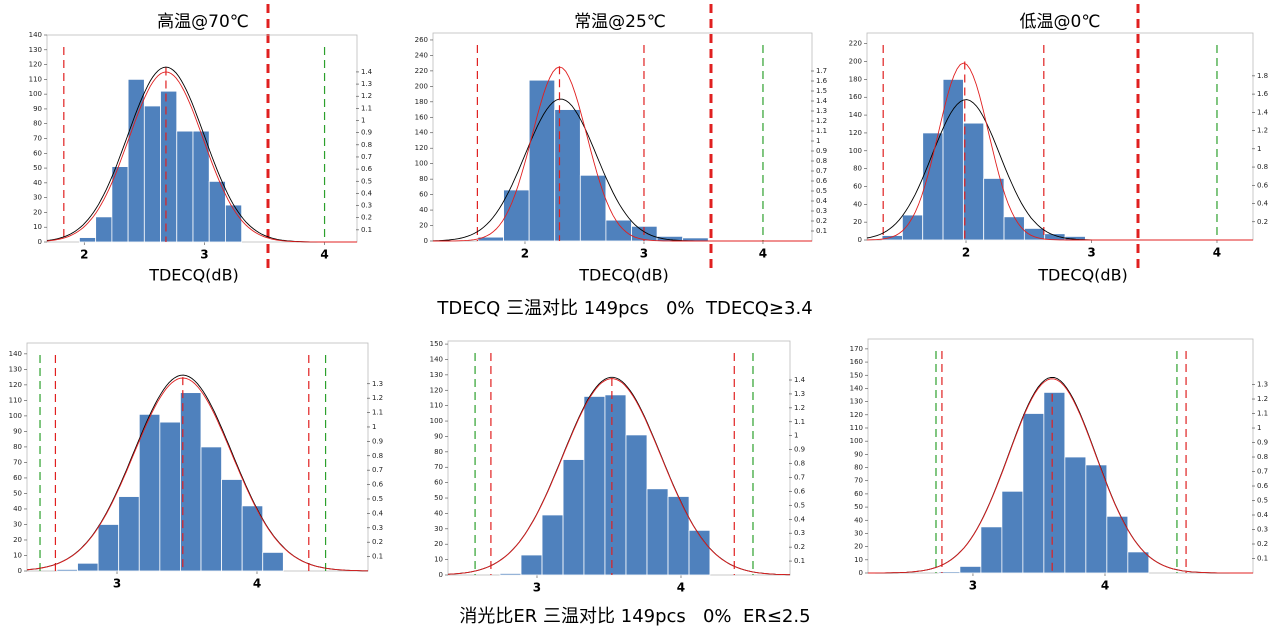  I want to click on y2-tick-label: 1.8, so click(1262, 76).